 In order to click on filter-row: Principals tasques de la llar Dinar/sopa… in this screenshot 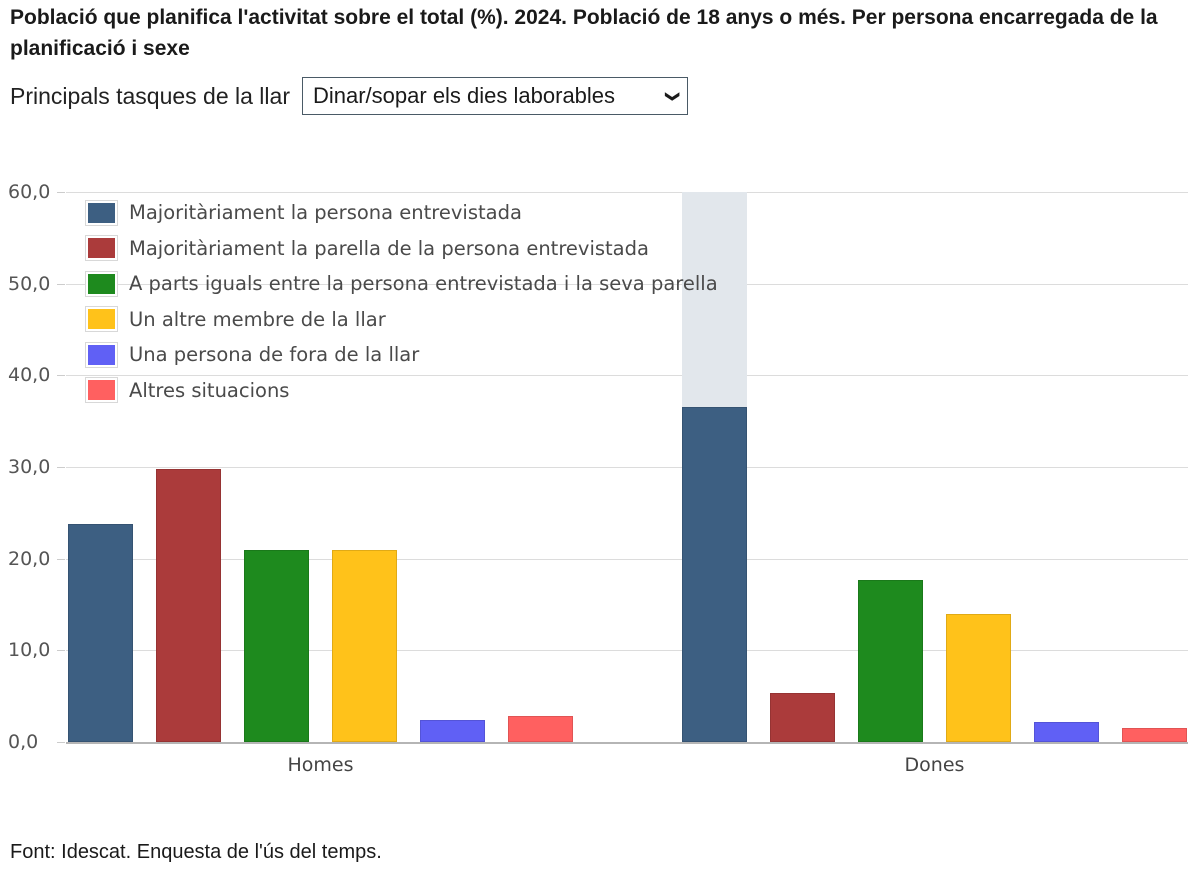, I will do `click(349, 96)`.